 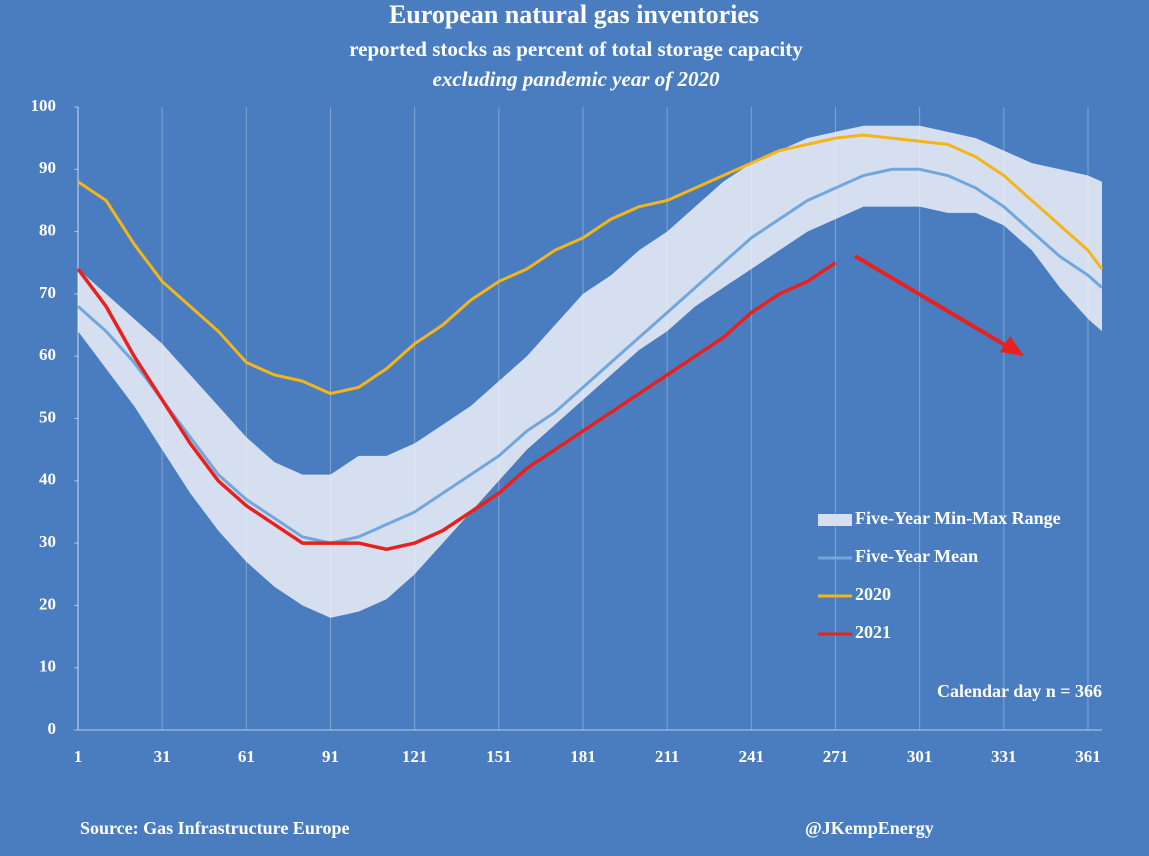 I want to click on arrow-shaft, so click(x=932, y=302).